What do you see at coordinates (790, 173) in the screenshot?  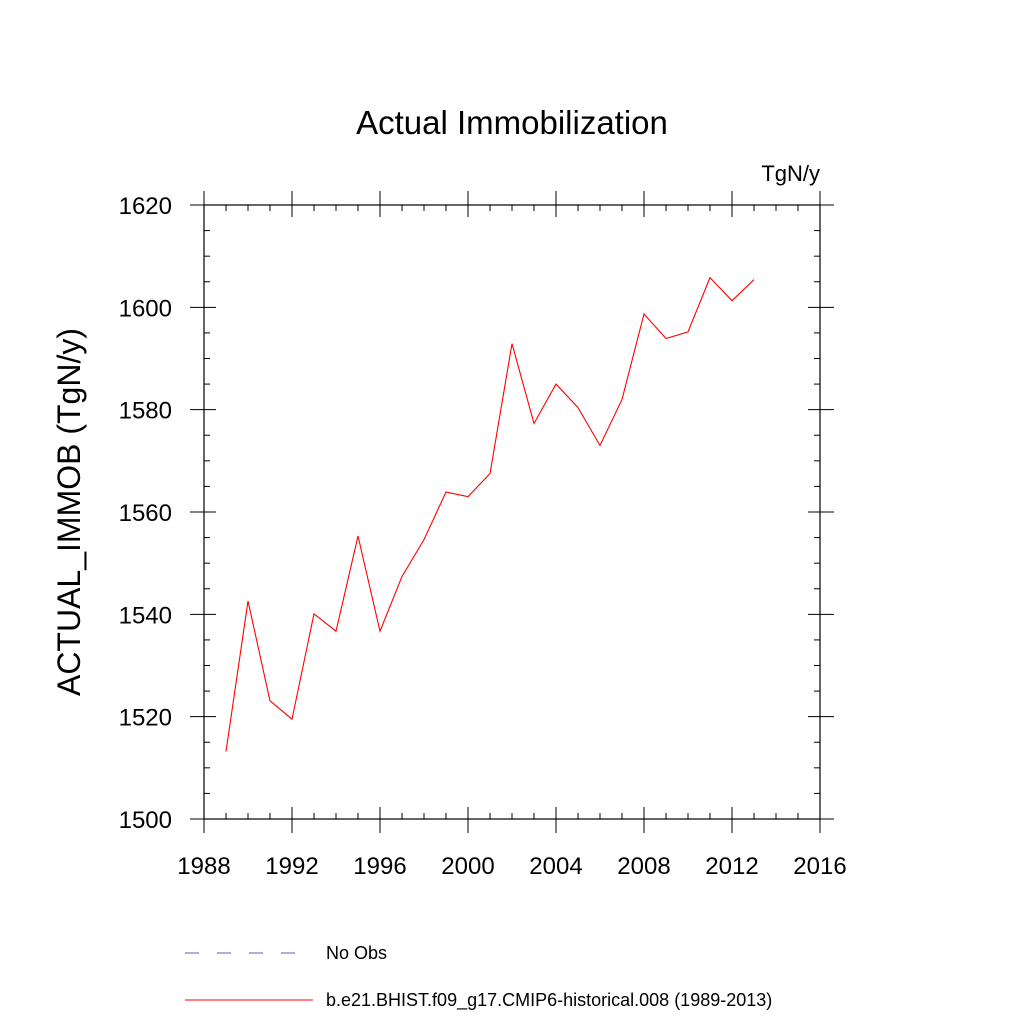 I see `units-label: TgN/y` at bounding box center [790, 173].